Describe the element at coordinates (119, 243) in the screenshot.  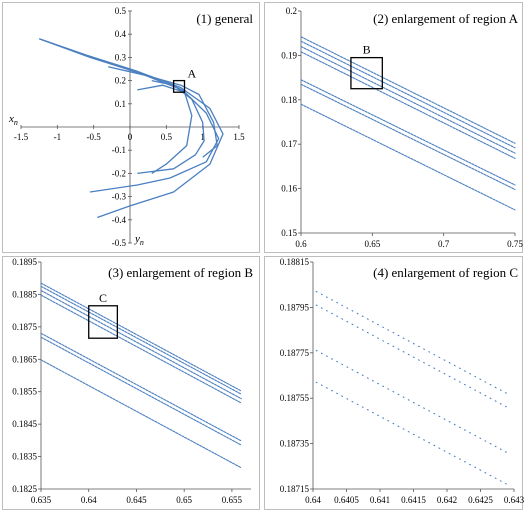
I see `y-tick-label: -0.5` at that location.